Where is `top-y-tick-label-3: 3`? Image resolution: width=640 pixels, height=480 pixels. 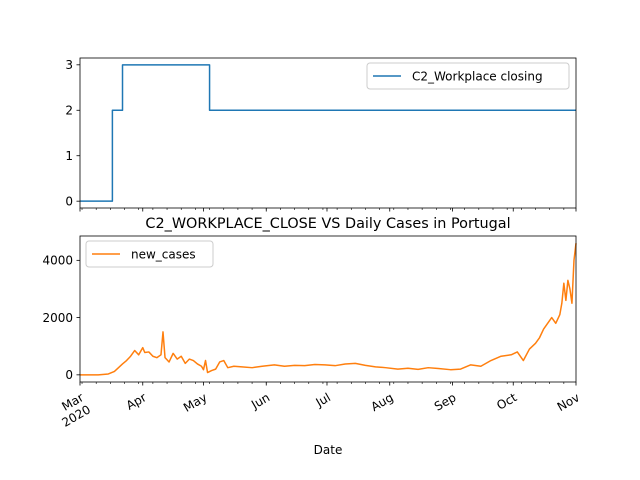
top-y-tick-label-3: 3 is located at coordinates (69, 65).